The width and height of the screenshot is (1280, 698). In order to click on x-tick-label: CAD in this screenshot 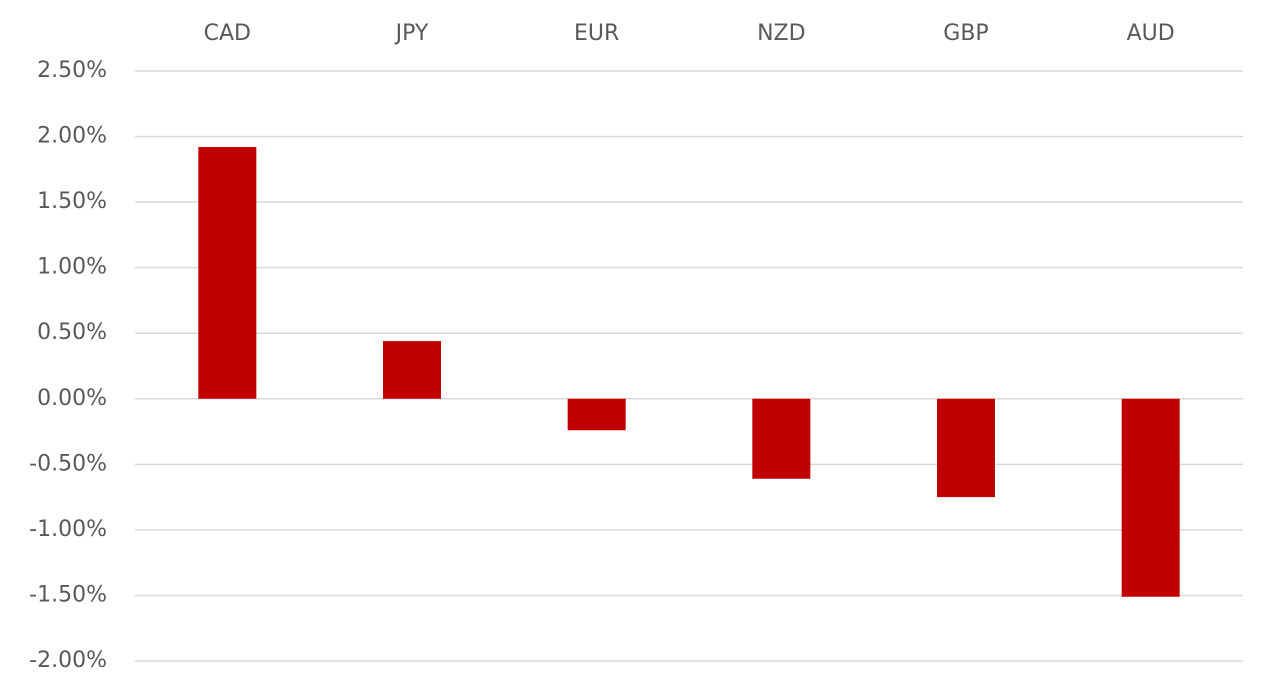, I will do `click(227, 33)`.